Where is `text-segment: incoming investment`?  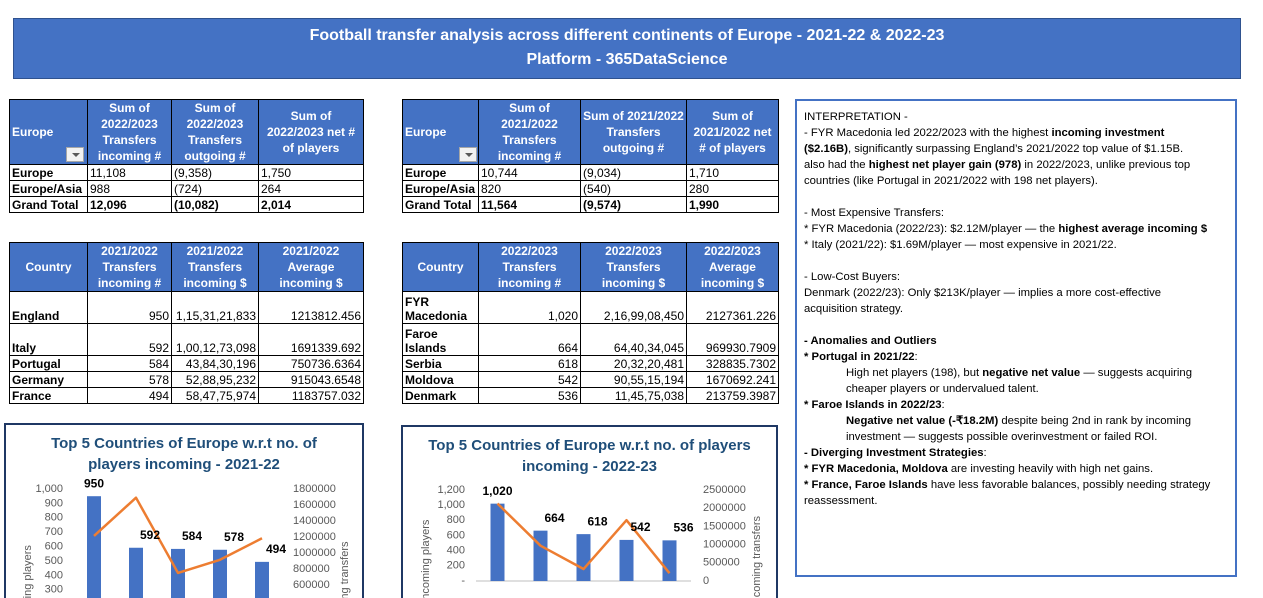 text-segment: incoming investment is located at coordinates (1108, 133).